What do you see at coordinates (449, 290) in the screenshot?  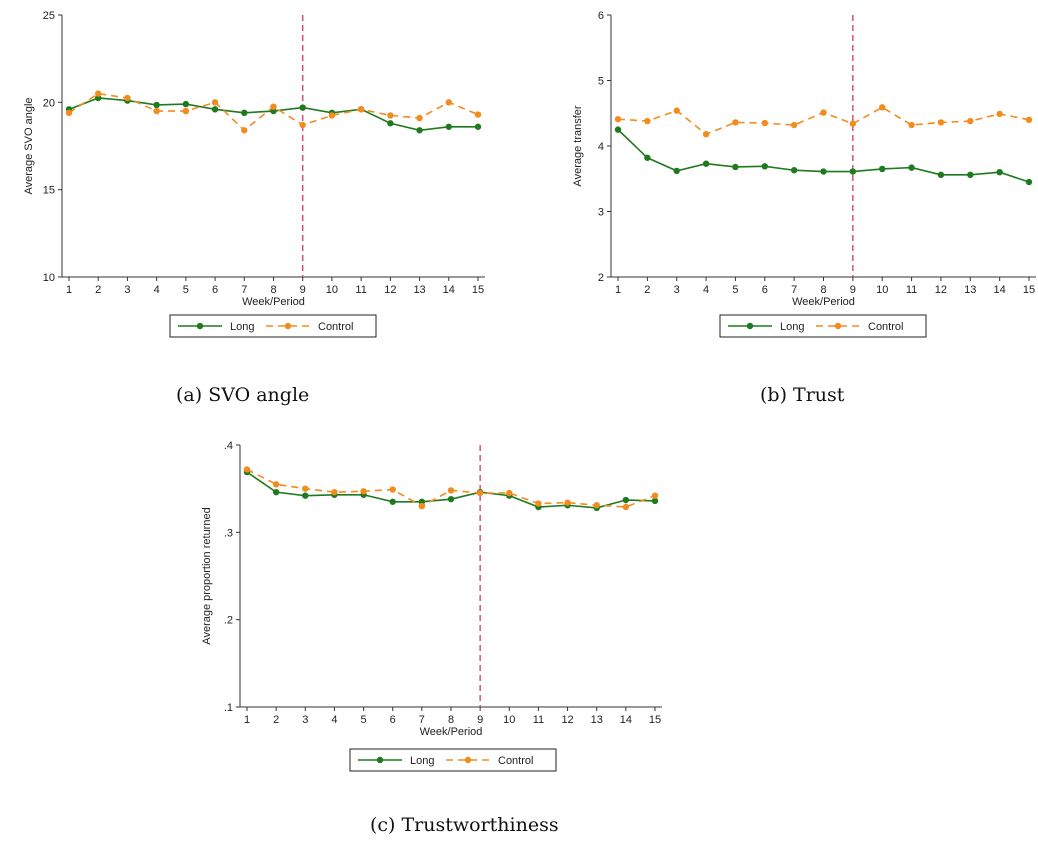 I see `x-tick-label: 14` at bounding box center [449, 290].